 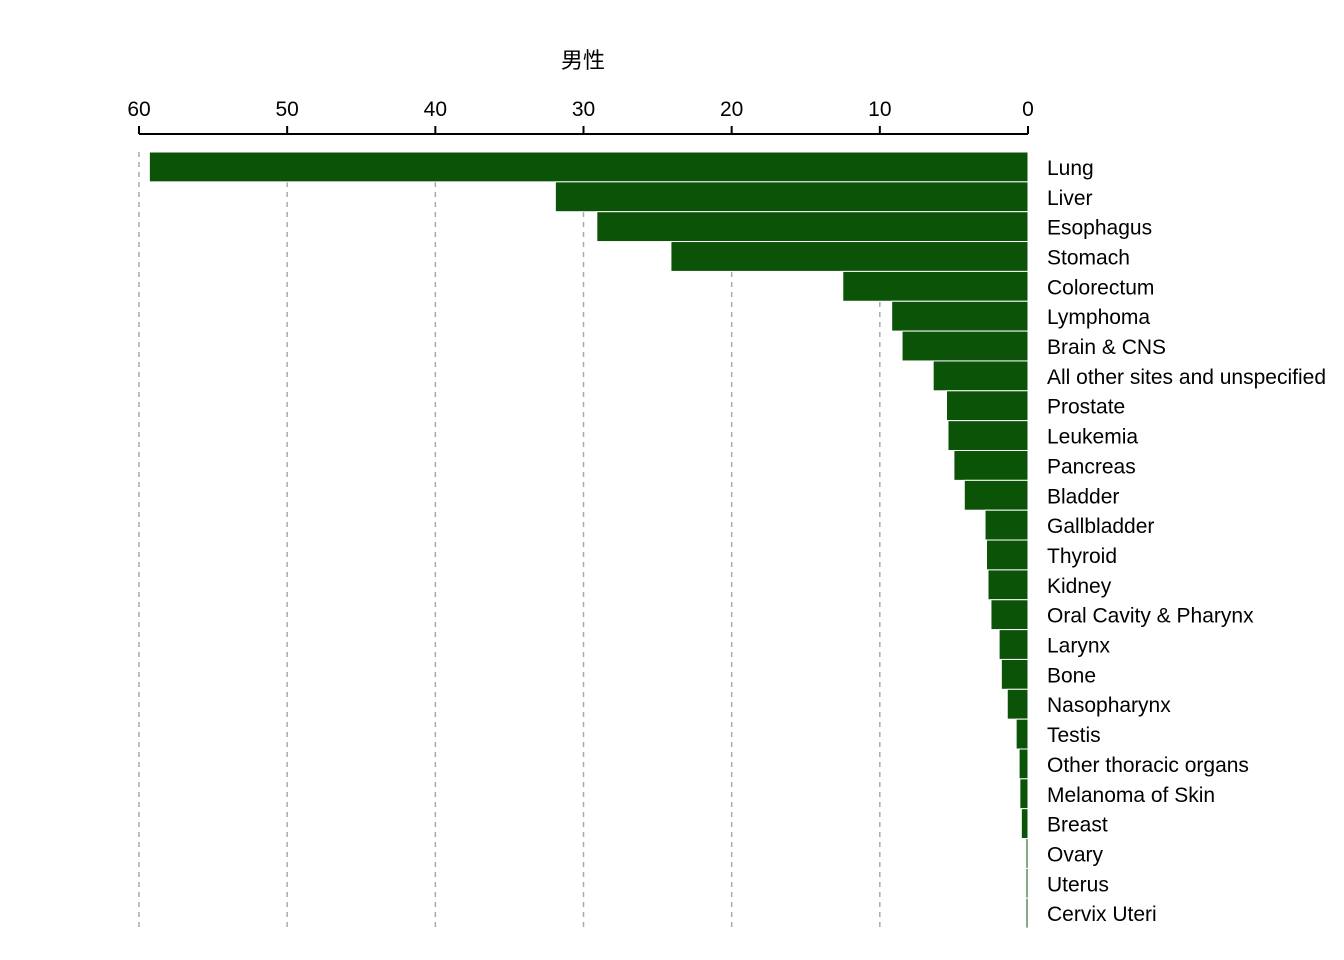 What do you see at coordinates (1106, 347) in the screenshot?
I see `category-label: Brain & CNS` at bounding box center [1106, 347].